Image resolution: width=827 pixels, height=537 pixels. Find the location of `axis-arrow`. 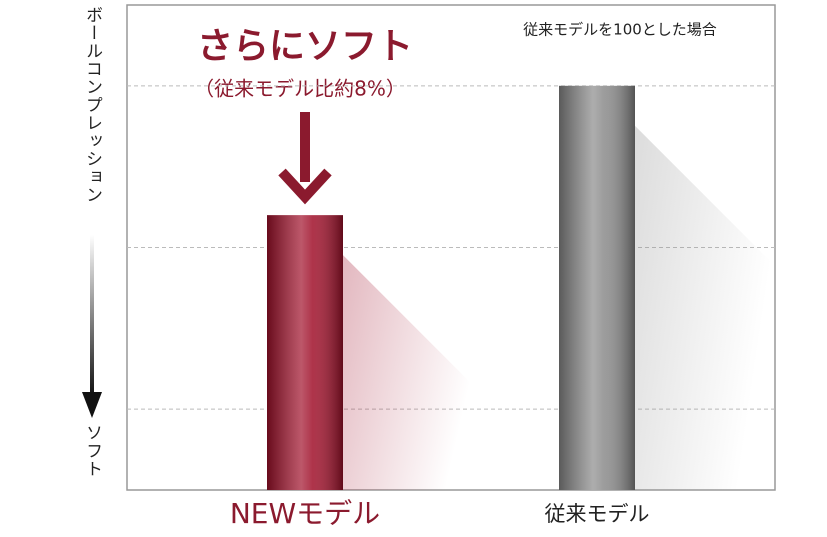

axis-arrow is located at coordinates (92, 315).